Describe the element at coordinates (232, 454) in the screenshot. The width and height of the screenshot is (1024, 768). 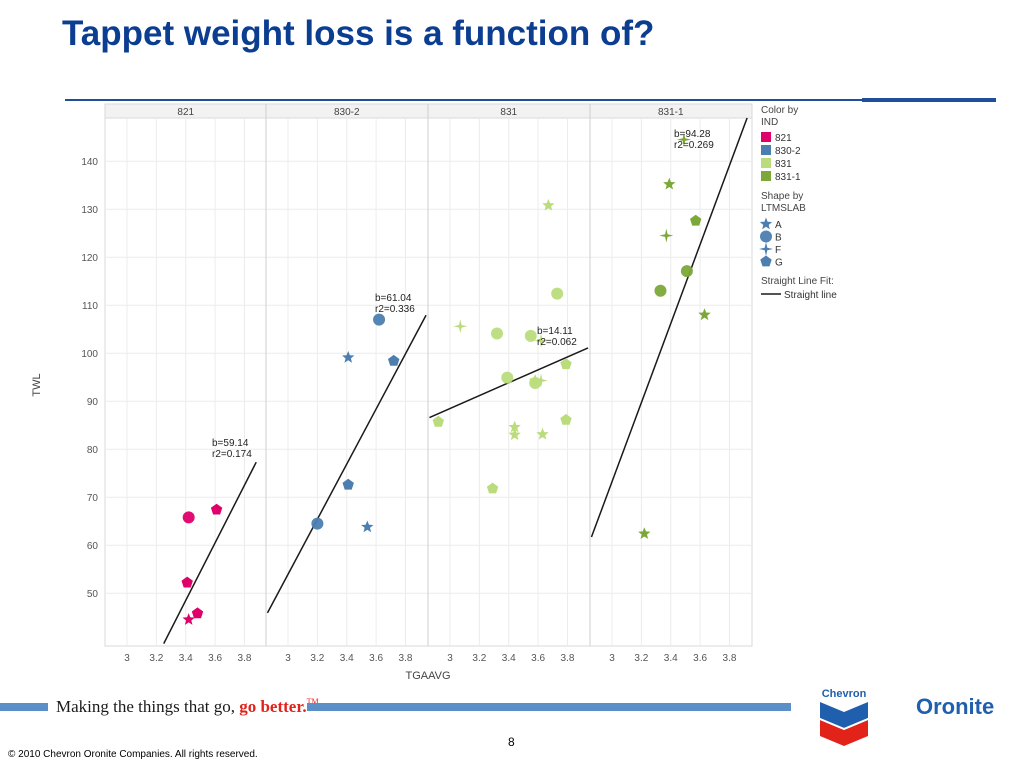
I see `fit-annotation: r2=0.174` at that location.